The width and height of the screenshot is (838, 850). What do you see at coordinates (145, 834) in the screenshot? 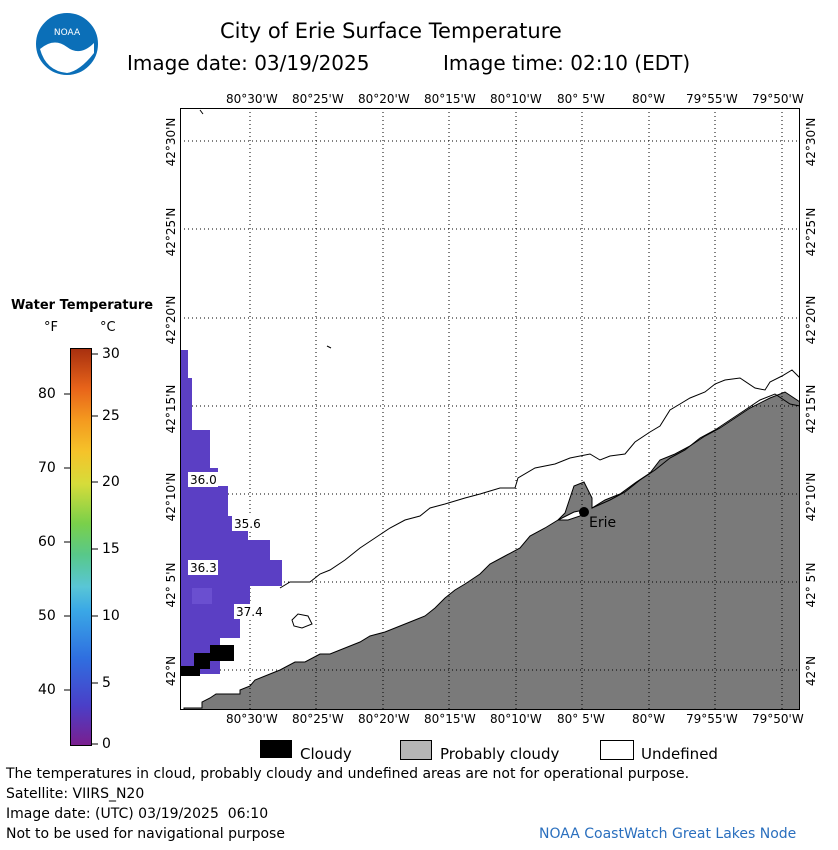
I see `nav-note: Not to be used for navigational purpose` at bounding box center [145, 834].